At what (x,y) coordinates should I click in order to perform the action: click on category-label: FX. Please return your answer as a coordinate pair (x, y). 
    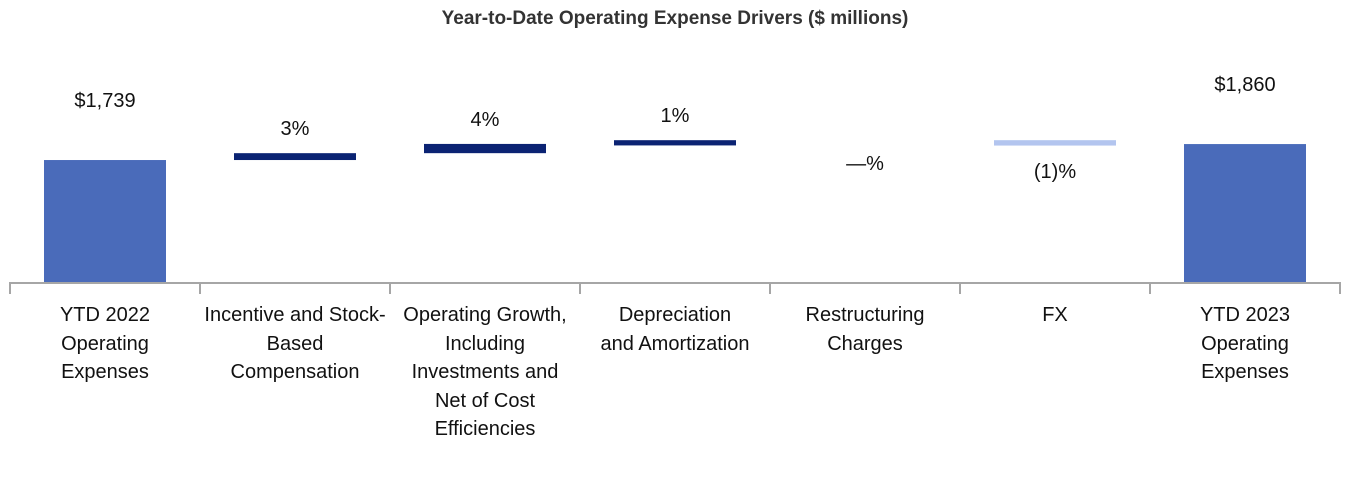
    Looking at the image, I should click on (1055, 315).